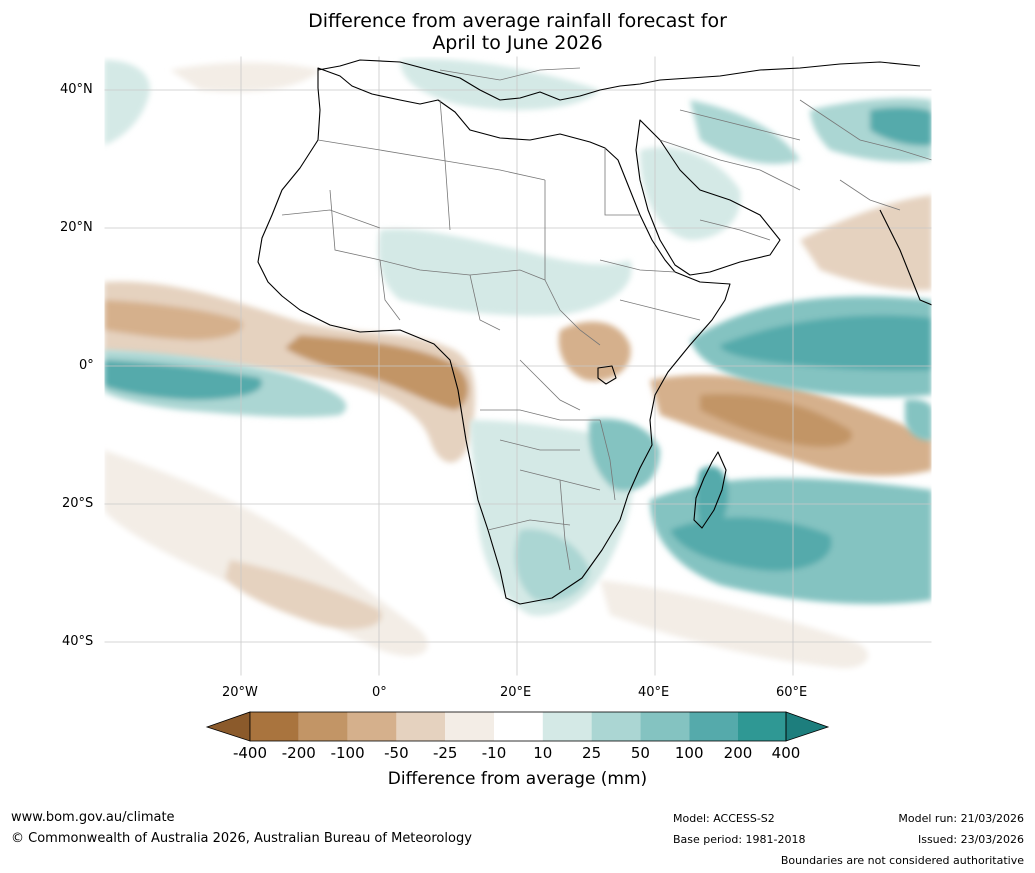 This screenshot has height=873, width=1035. I want to click on india-coastline, so click(905, 257).